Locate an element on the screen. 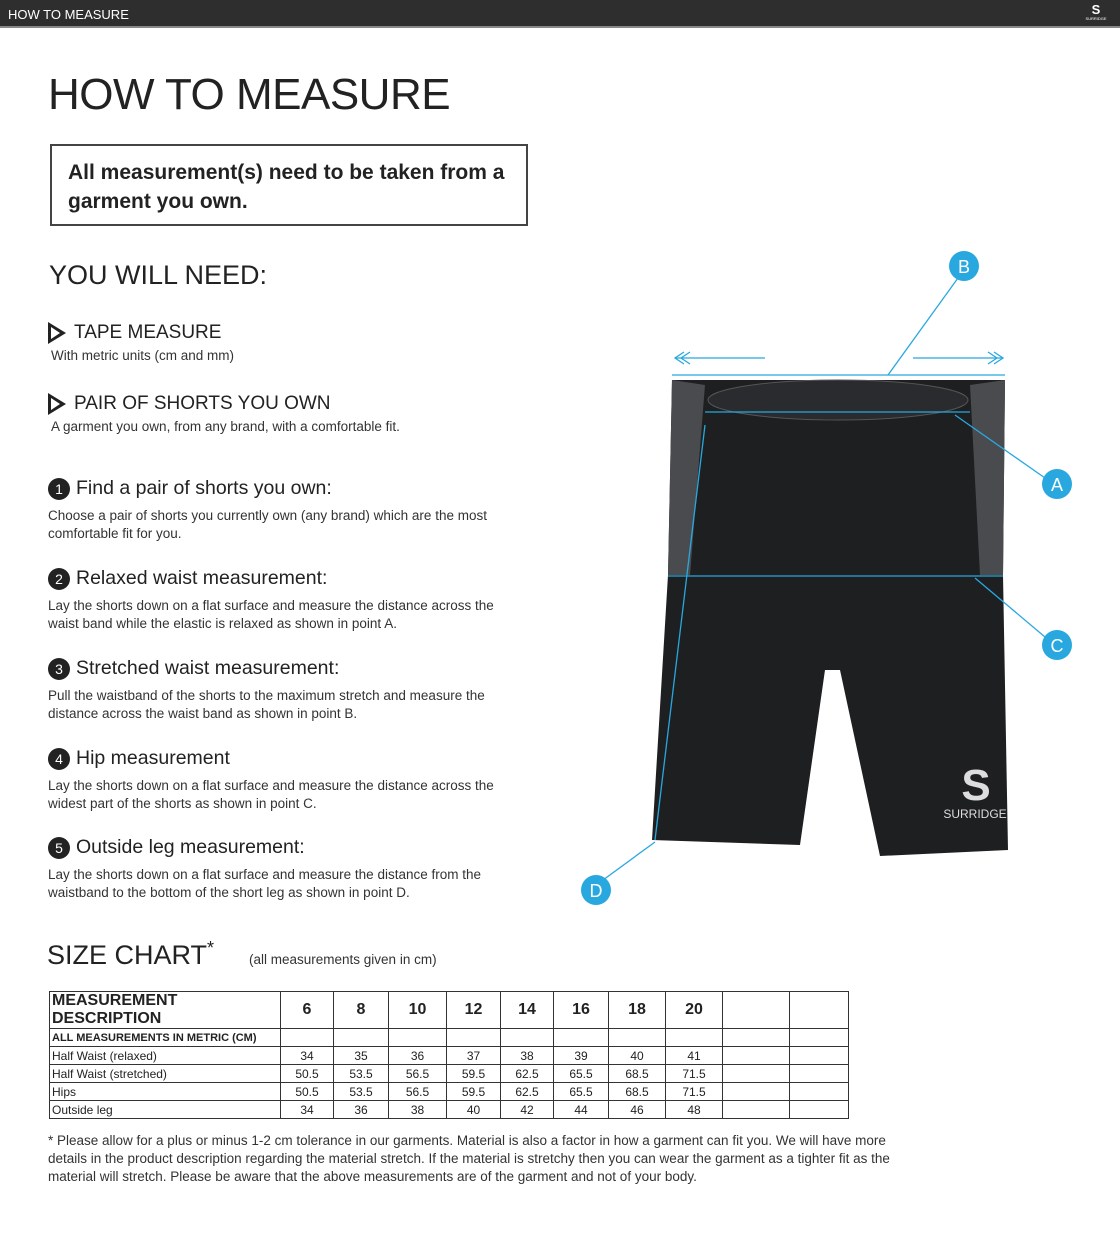 The width and height of the screenshot is (1120, 1233). you-will-need-heading: YOU WILL NEED: is located at coordinates (158, 275).